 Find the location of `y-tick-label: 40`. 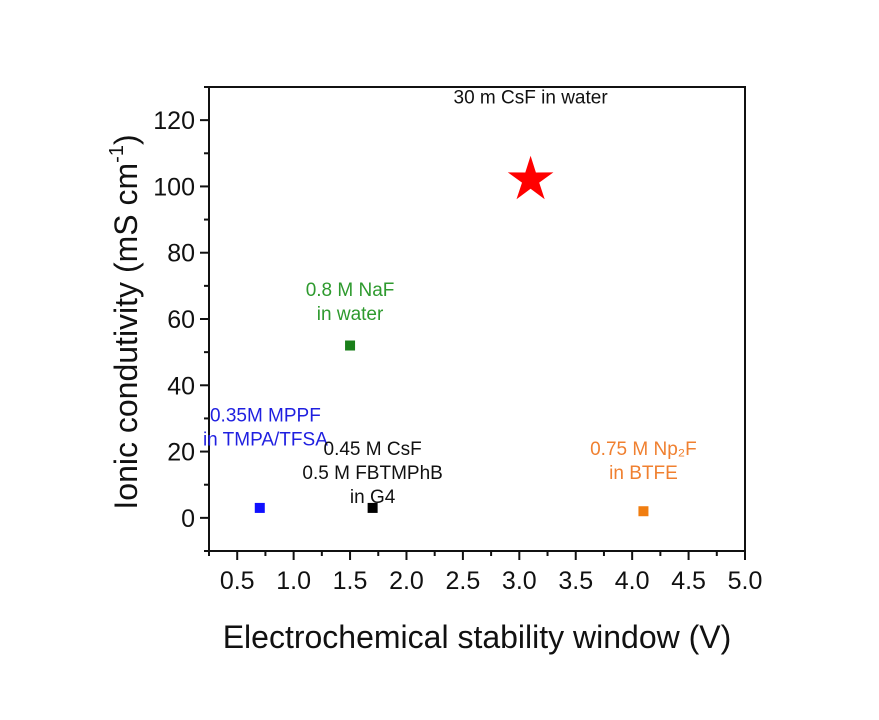

y-tick-label: 40 is located at coordinates (181, 386).